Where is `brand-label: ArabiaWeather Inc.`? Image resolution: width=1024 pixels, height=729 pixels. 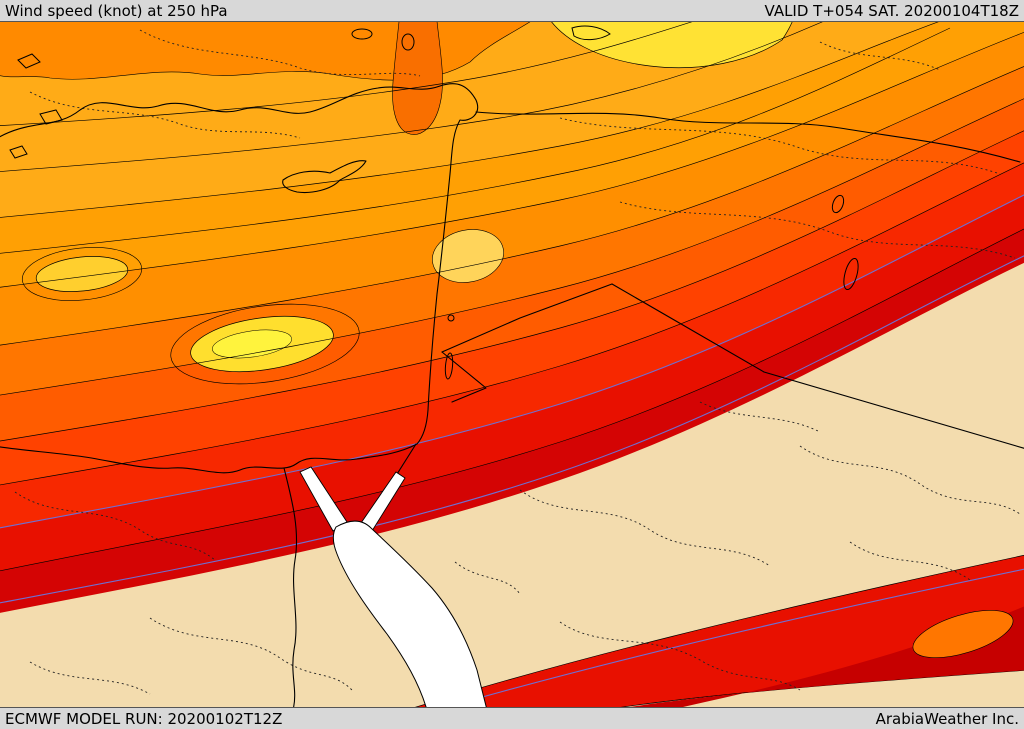
brand-label: ArabiaWeather Inc. is located at coordinates (947, 718).